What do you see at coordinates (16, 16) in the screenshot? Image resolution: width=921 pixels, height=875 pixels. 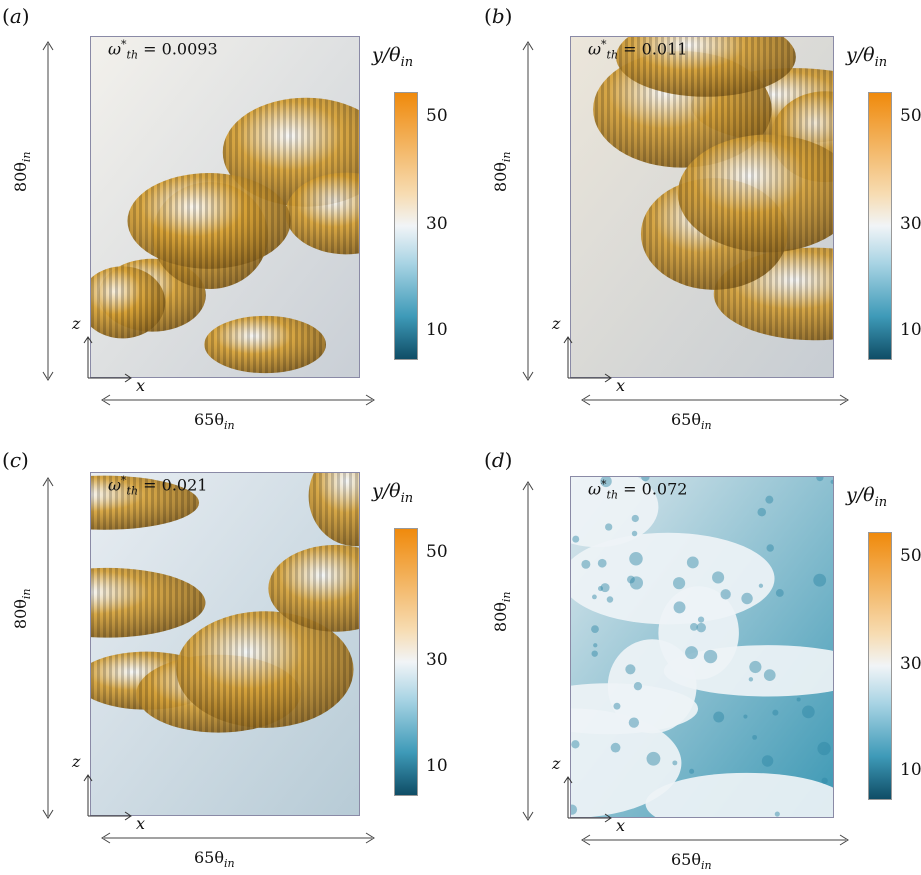 I see `panel-label: (a)` at bounding box center [16, 16].